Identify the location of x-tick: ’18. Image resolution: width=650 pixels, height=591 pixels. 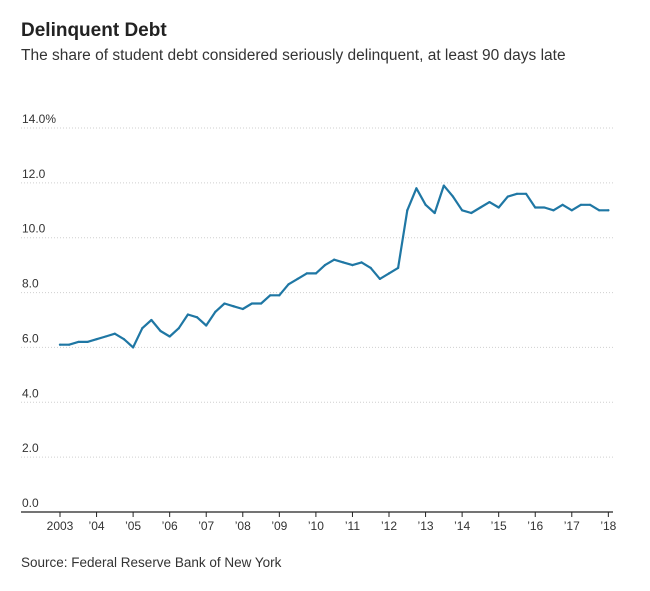
(608, 522).